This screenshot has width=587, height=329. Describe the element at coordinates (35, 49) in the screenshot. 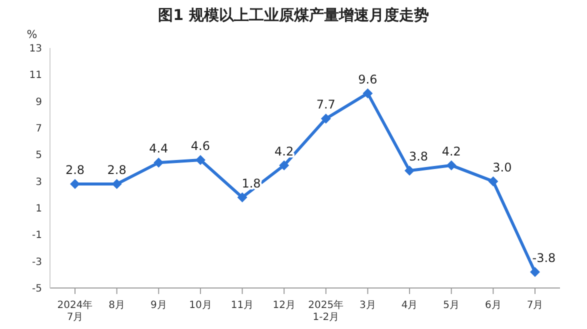

I see `y-tick-label: 13` at that location.